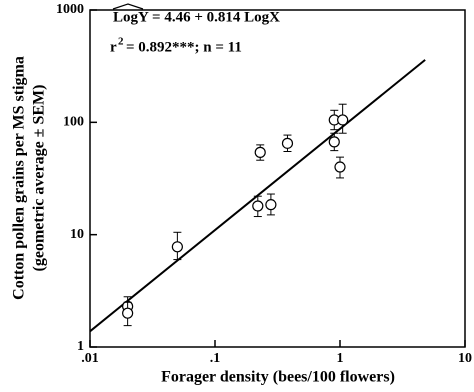  Describe the element at coordinates (70, 9) in the screenshot. I see `y-tick-label: 1000` at that location.